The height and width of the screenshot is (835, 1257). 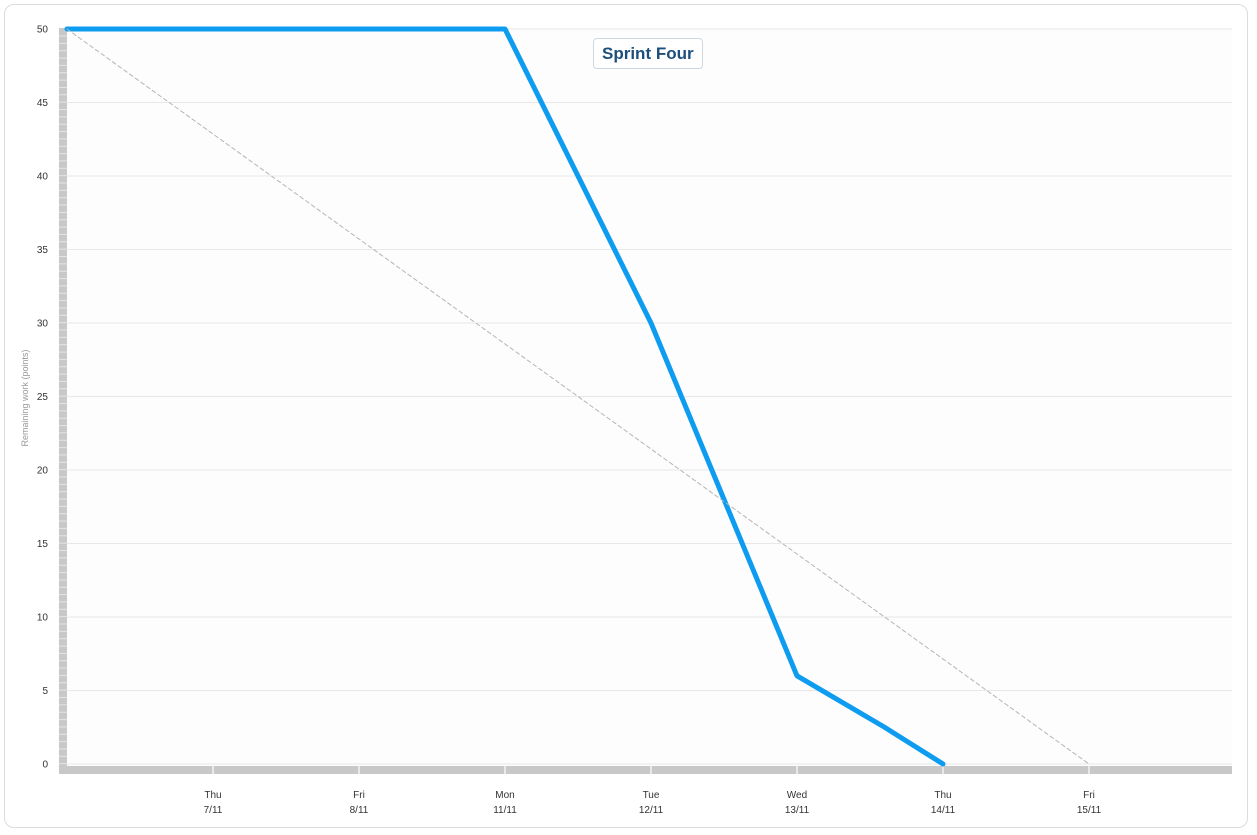 What do you see at coordinates (43, 544) in the screenshot?
I see `y-tick-label: 15` at bounding box center [43, 544].